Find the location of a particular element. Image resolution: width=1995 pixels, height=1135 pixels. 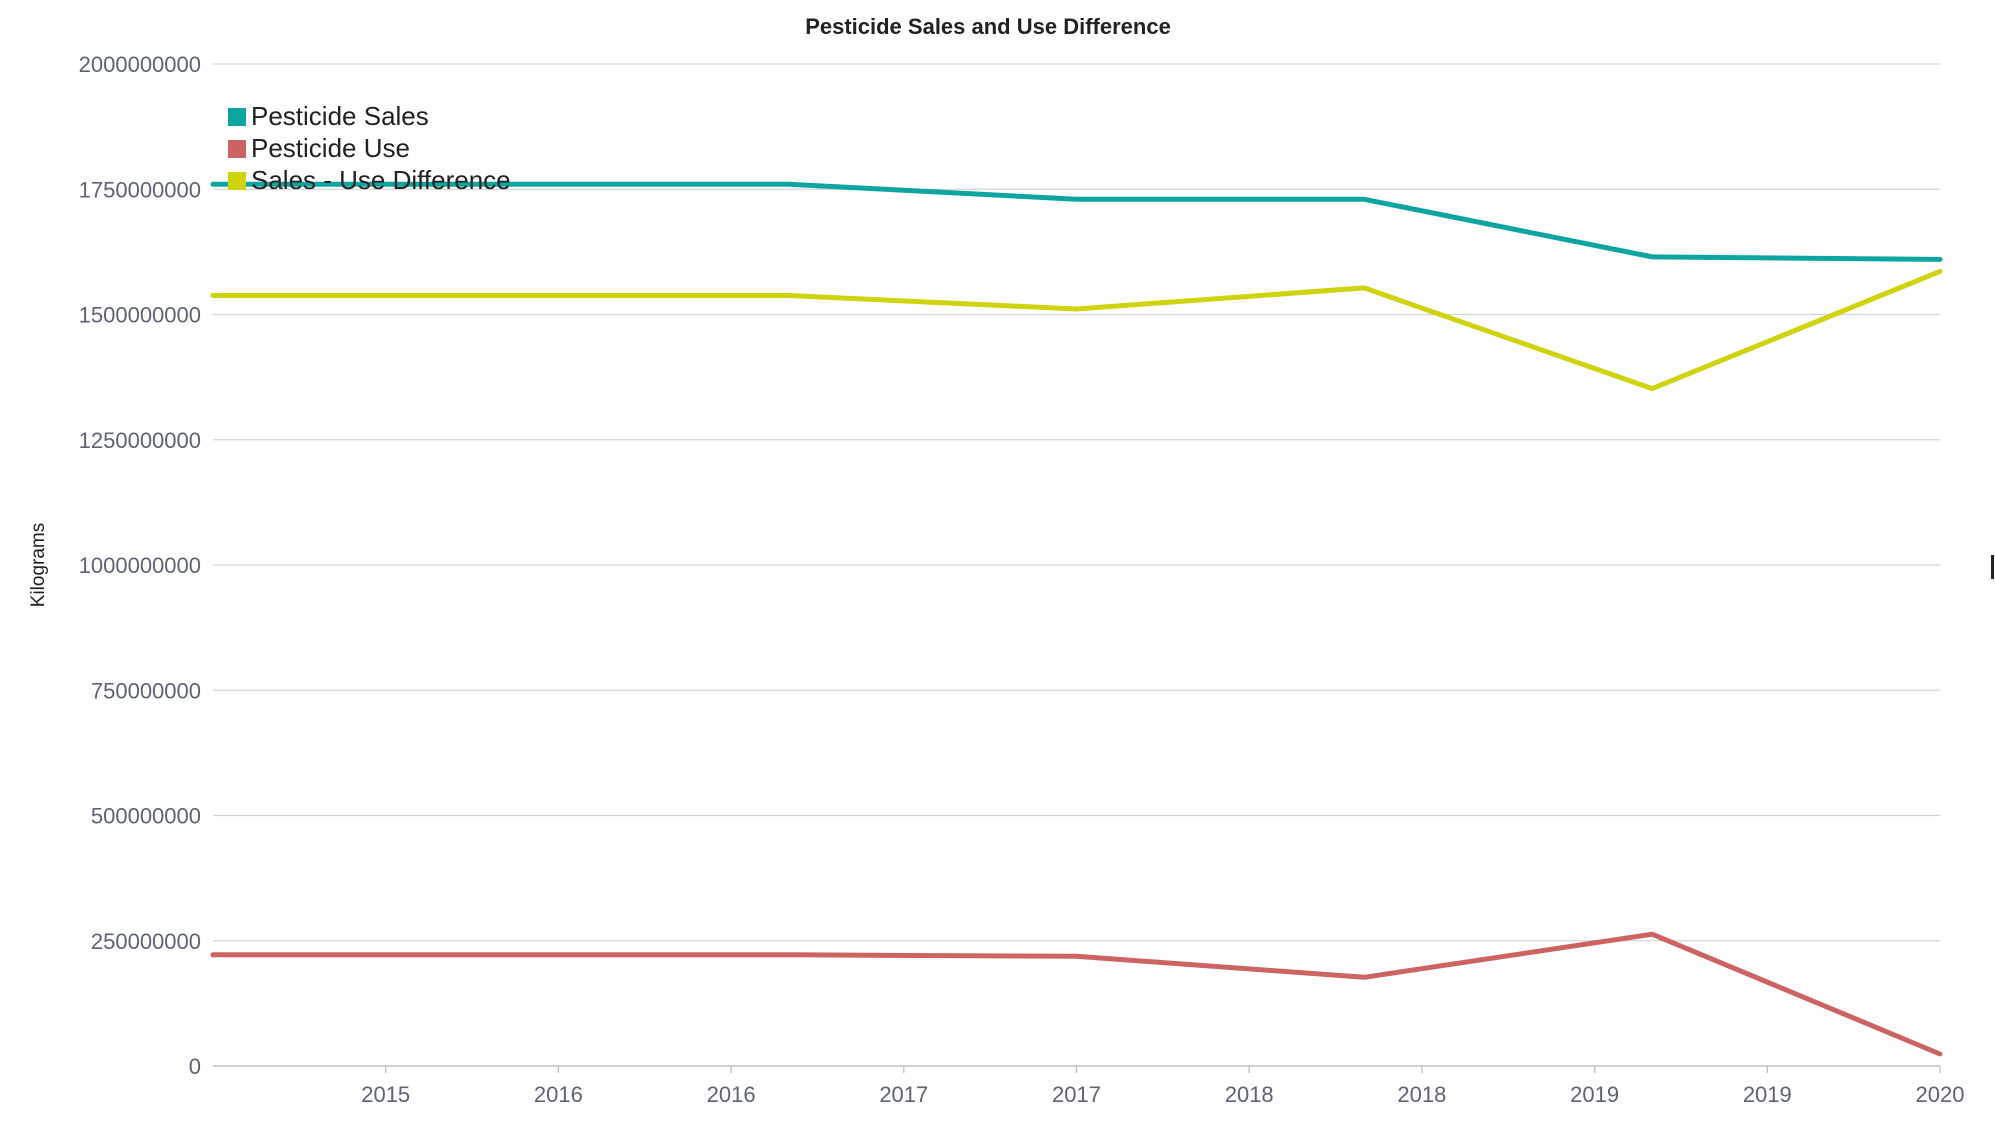

y-tick-label: 500000000 is located at coordinates (146, 816).